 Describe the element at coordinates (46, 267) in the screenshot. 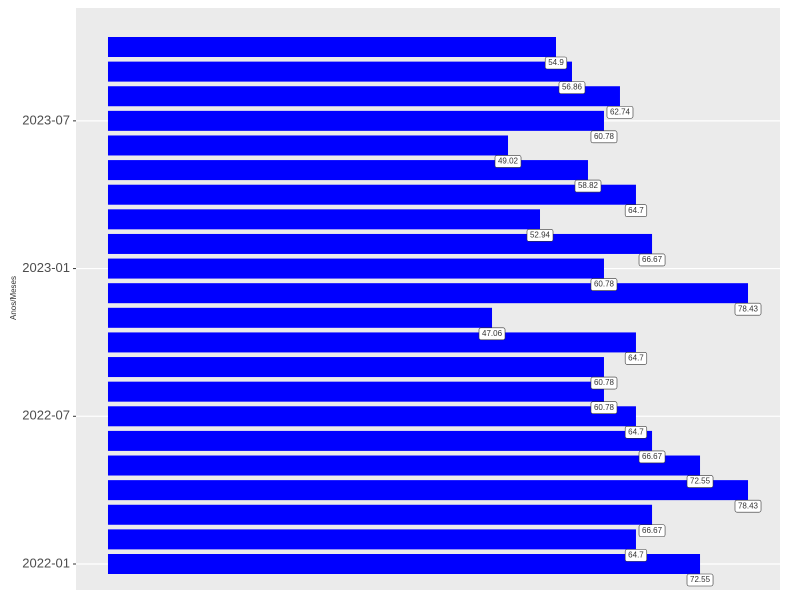

I see `y-tick-label: 2023-01` at that location.